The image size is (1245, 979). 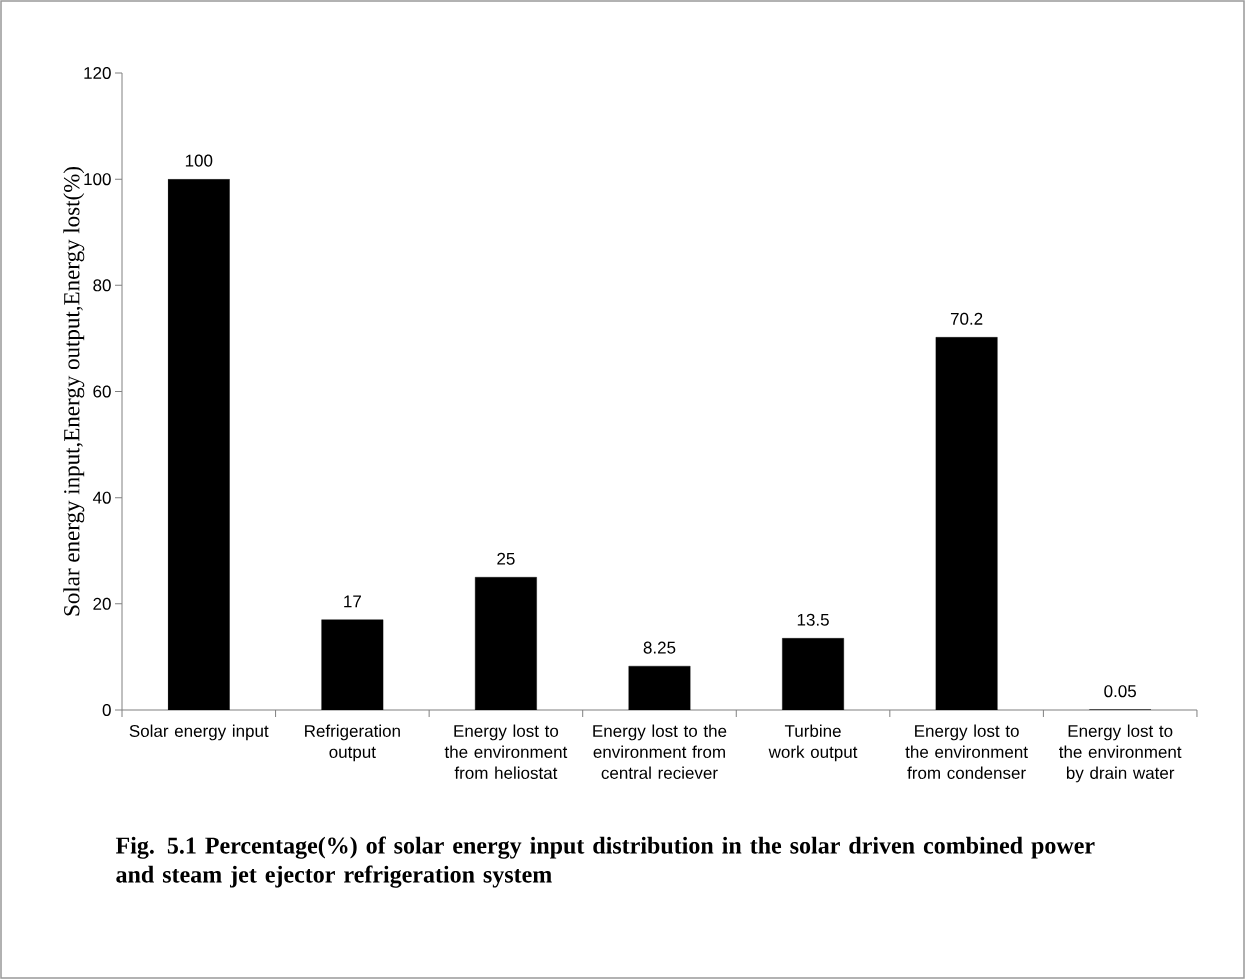 What do you see at coordinates (506, 752) in the screenshot?
I see `x-tick-label: Energy lost to the environment from heliostat` at bounding box center [506, 752].